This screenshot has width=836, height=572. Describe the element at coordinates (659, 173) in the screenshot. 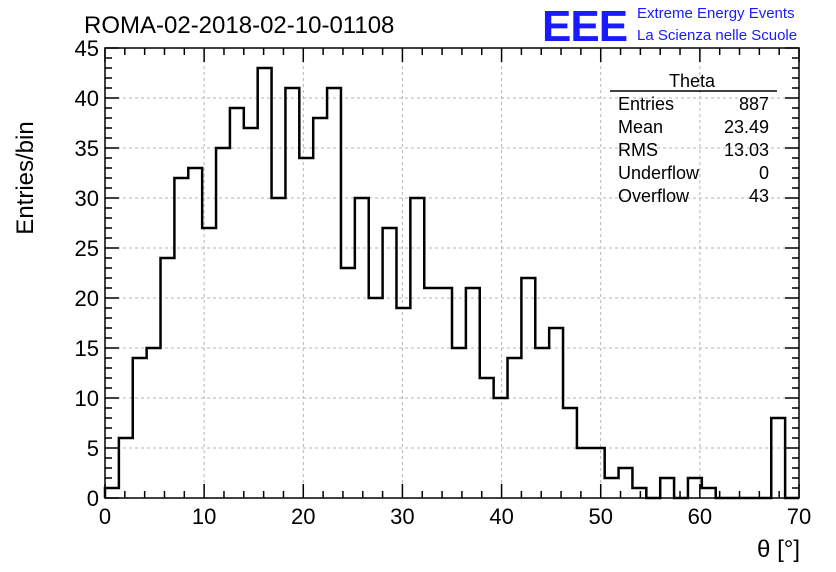

I see `stats-label-underflow: Underflow` at that location.